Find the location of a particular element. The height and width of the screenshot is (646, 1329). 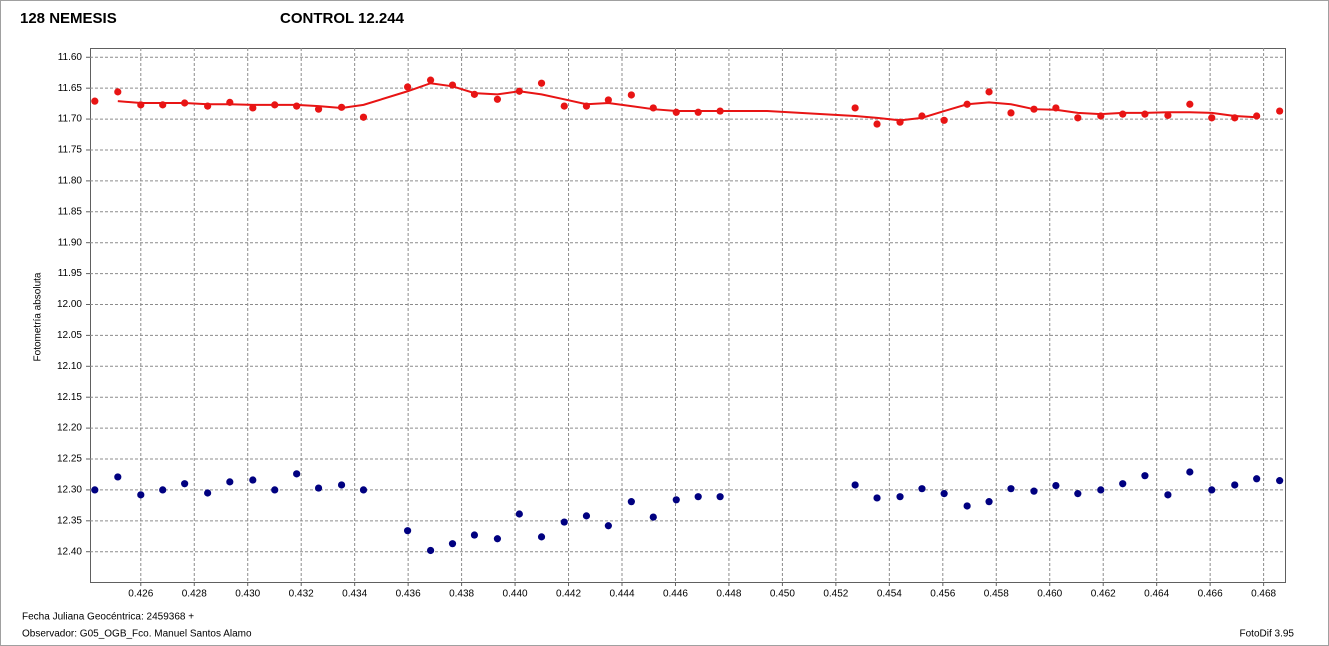

x-tick-label: 0.426 is located at coordinates (140, 594).